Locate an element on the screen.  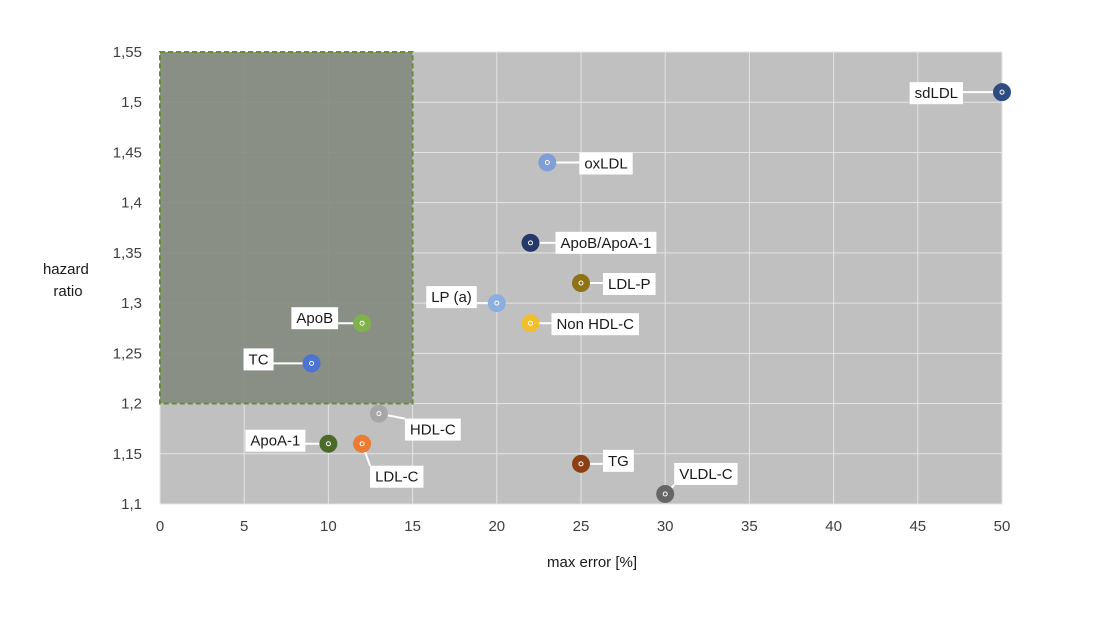
data-point-group: ApoB is located at coordinates (331, 320).